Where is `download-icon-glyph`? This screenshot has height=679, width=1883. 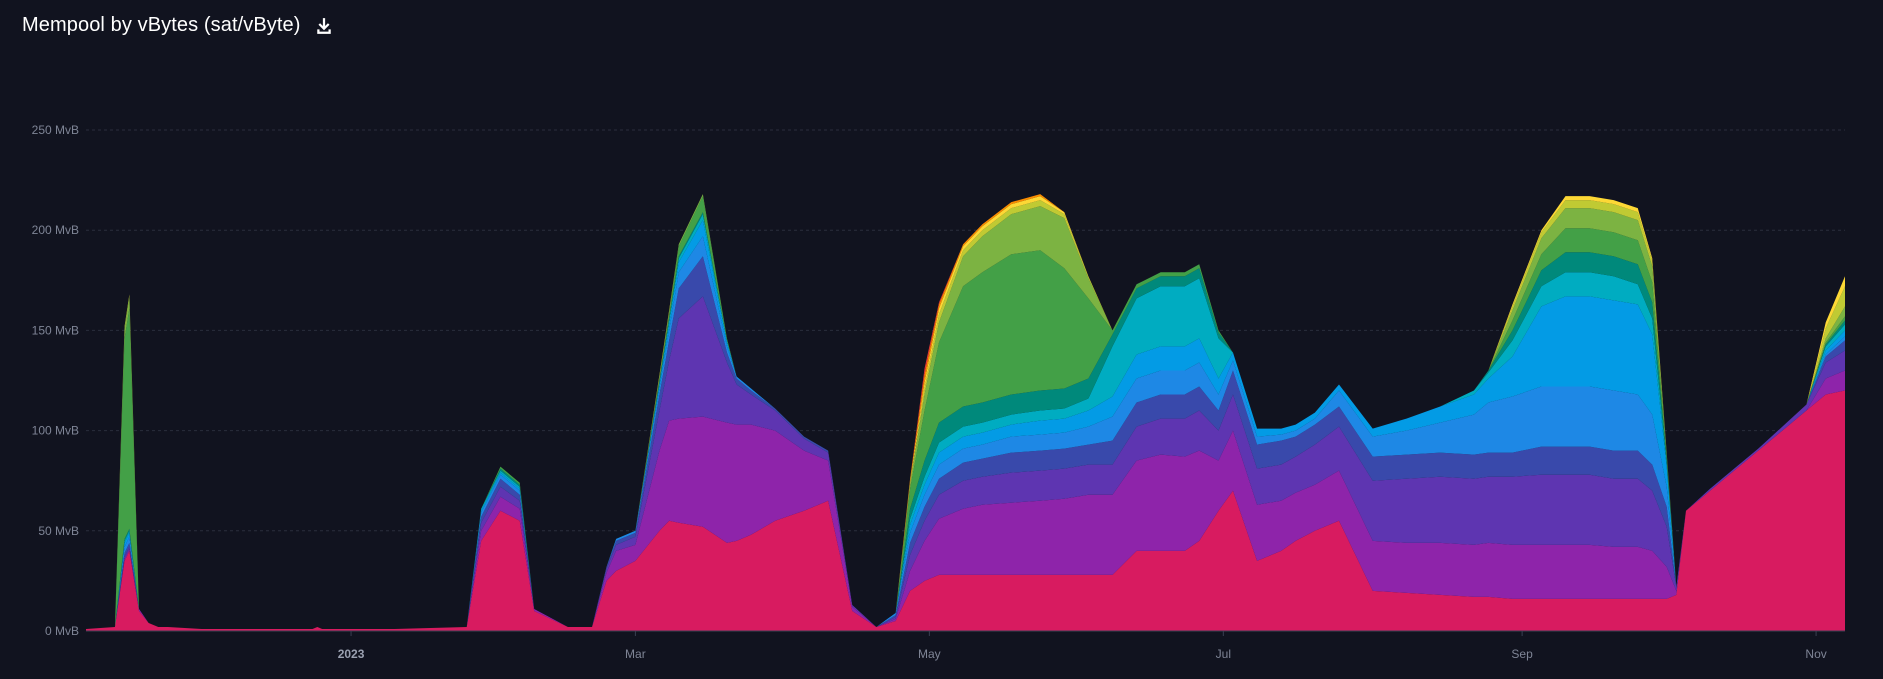
download-icon-glyph is located at coordinates (323, 25).